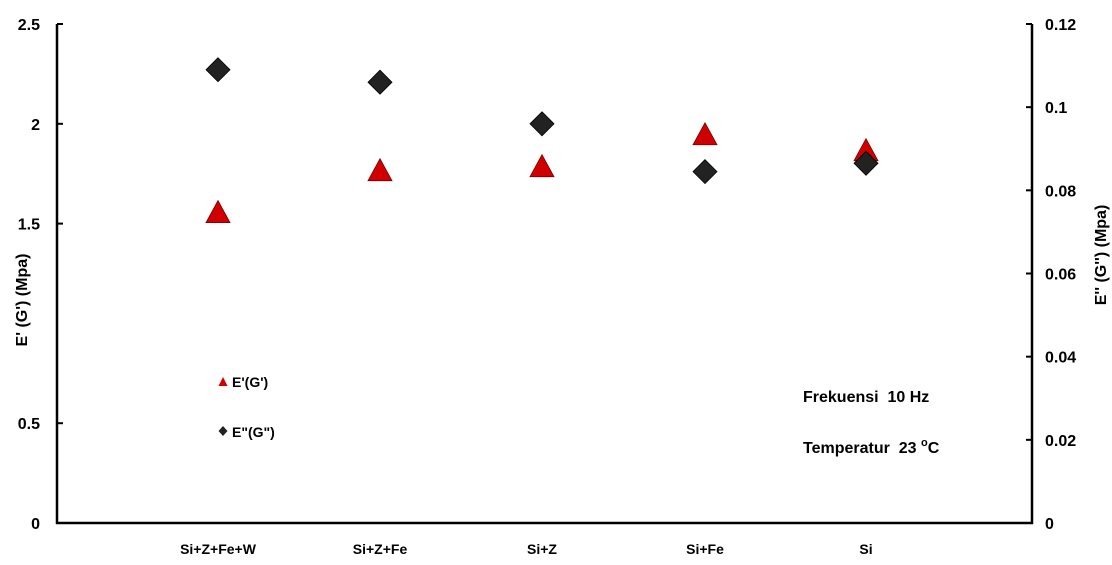  What do you see at coordinates (924, 443) in the screenshot?
I see `annotation-degree-sign: o` at bounding box center [924, 443].